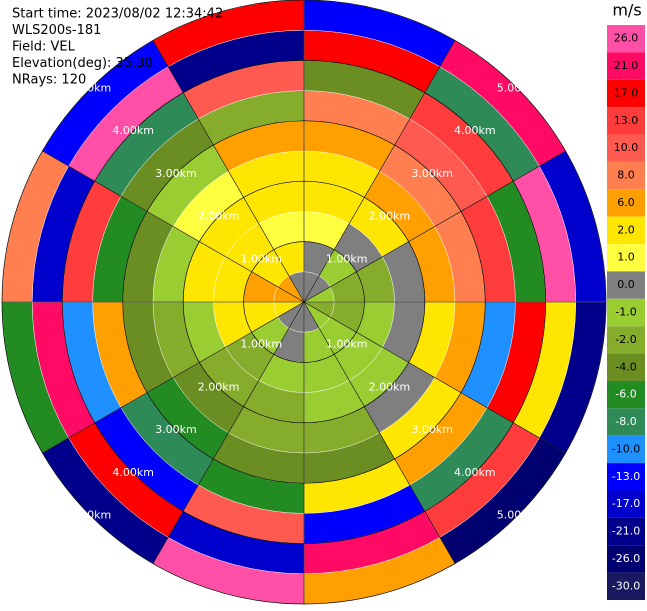 The height and width of the screenshot is (611, 647). What do you see at coordinates (82, 63) in the screenshot?
I see `info-text: Elevation(deg): 35.30` at bounding box center [82, 63].